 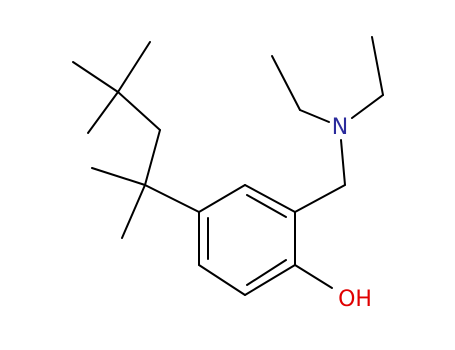 I want to click on atom-label: OH, so click(x=355, y=299).